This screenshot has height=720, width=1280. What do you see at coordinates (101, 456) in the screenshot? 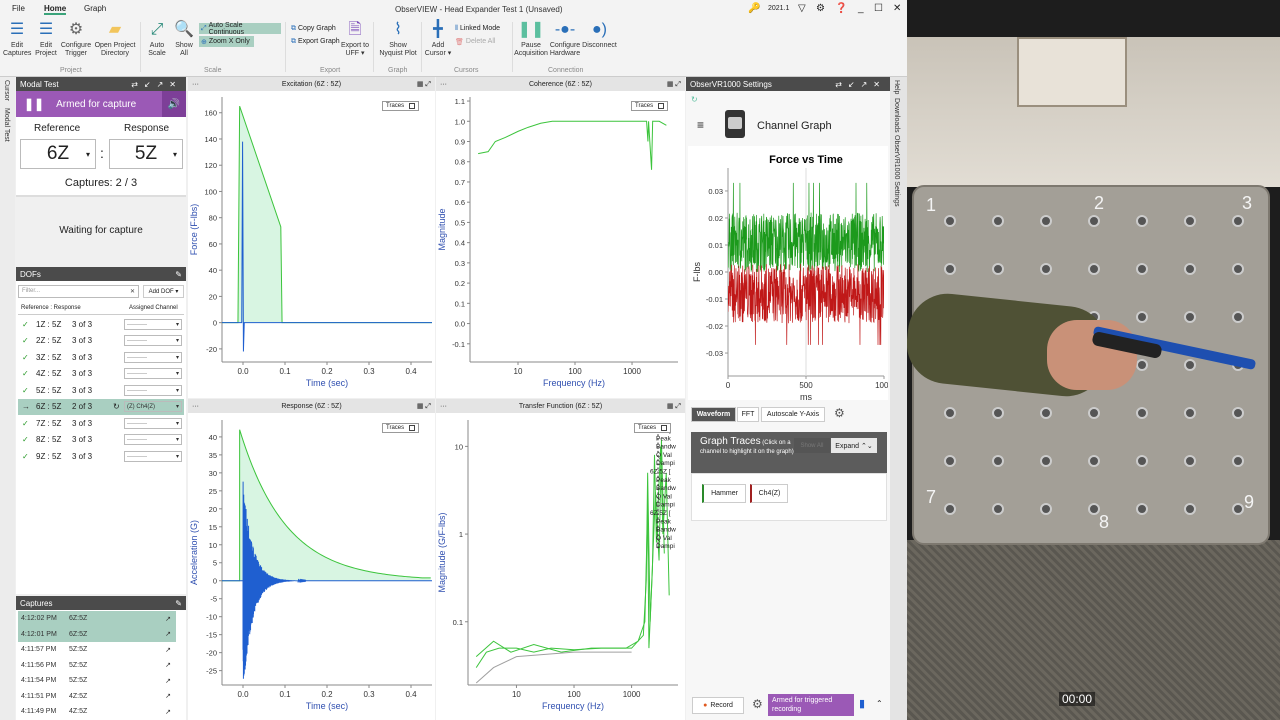
I see `dof-row: ✓ 9Z : 5Z 3 of 3 ----------` at bounding box center [101, 456].